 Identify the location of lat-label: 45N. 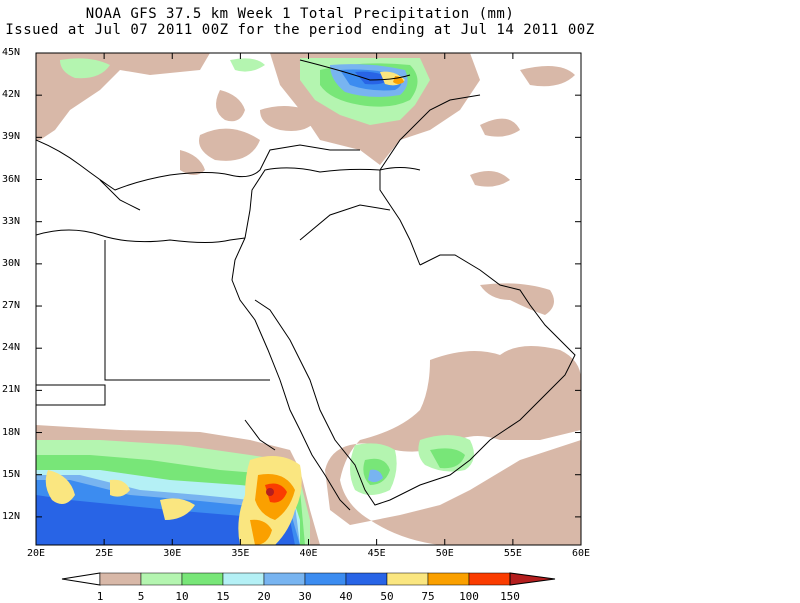
(11, 52).